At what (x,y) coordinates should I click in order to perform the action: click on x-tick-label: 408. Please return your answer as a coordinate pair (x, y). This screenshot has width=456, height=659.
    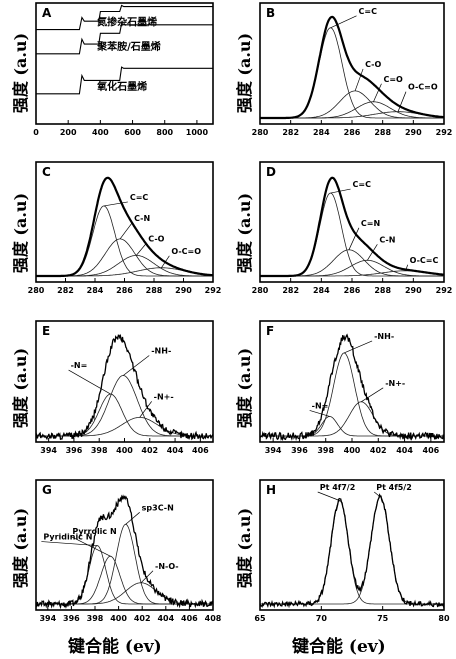
    Looking at the image, I should click on (213, 618).